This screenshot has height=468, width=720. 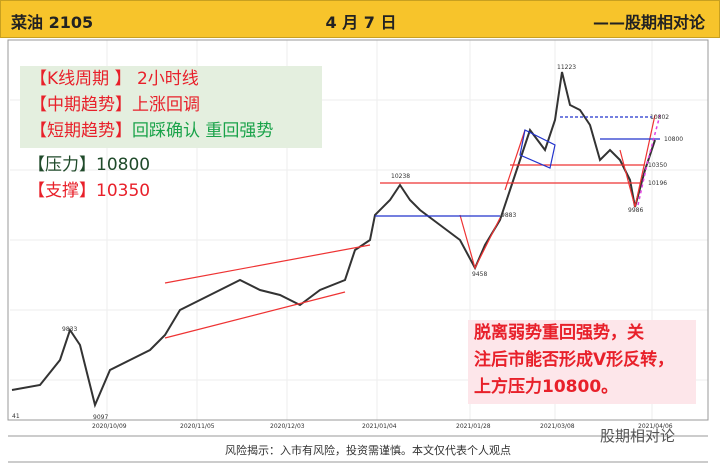 I want to click on info-line: 【中期趋势】上涨回调, so click(x=115, y=105).